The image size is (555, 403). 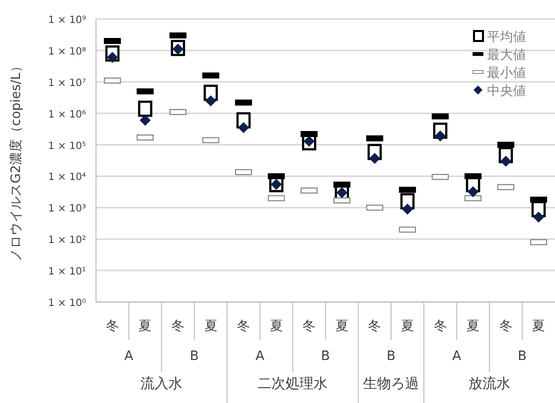 I want to click on text: 放流水, so click(x=489, y=384).